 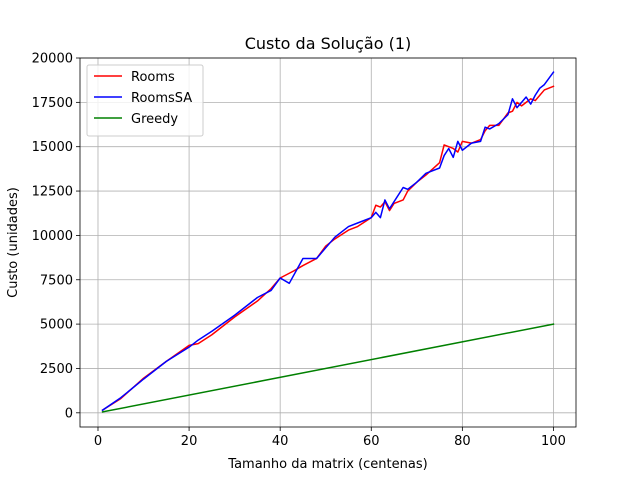 What do you see at coordinates (56, 325) in the screenshot?
I see `y-tick-label: 5000` at bounding box center [56, 325].